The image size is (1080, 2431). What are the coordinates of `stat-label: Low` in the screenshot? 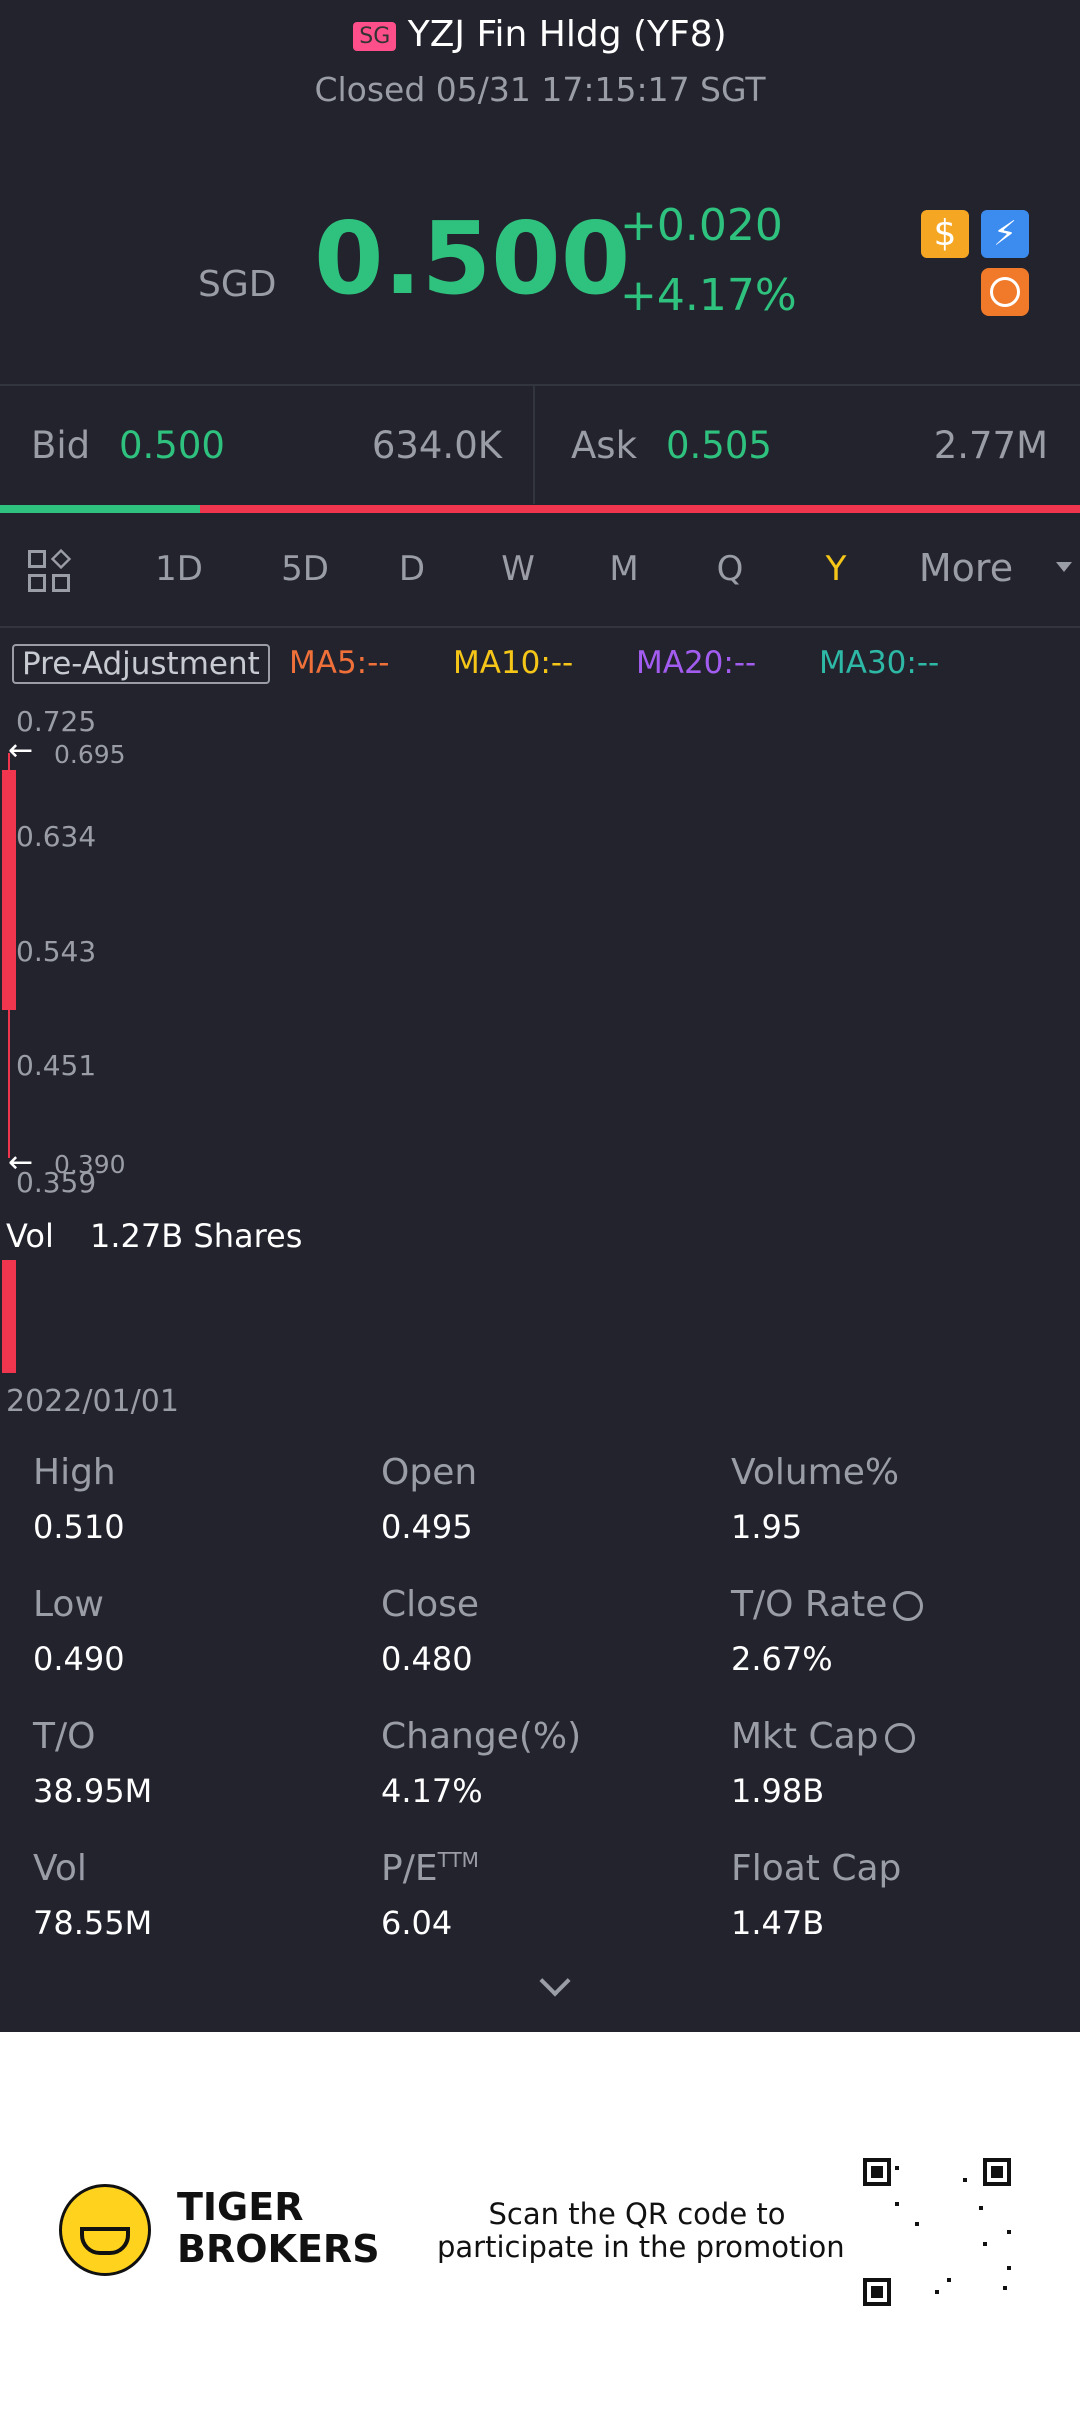 It's located at (68, 1604).